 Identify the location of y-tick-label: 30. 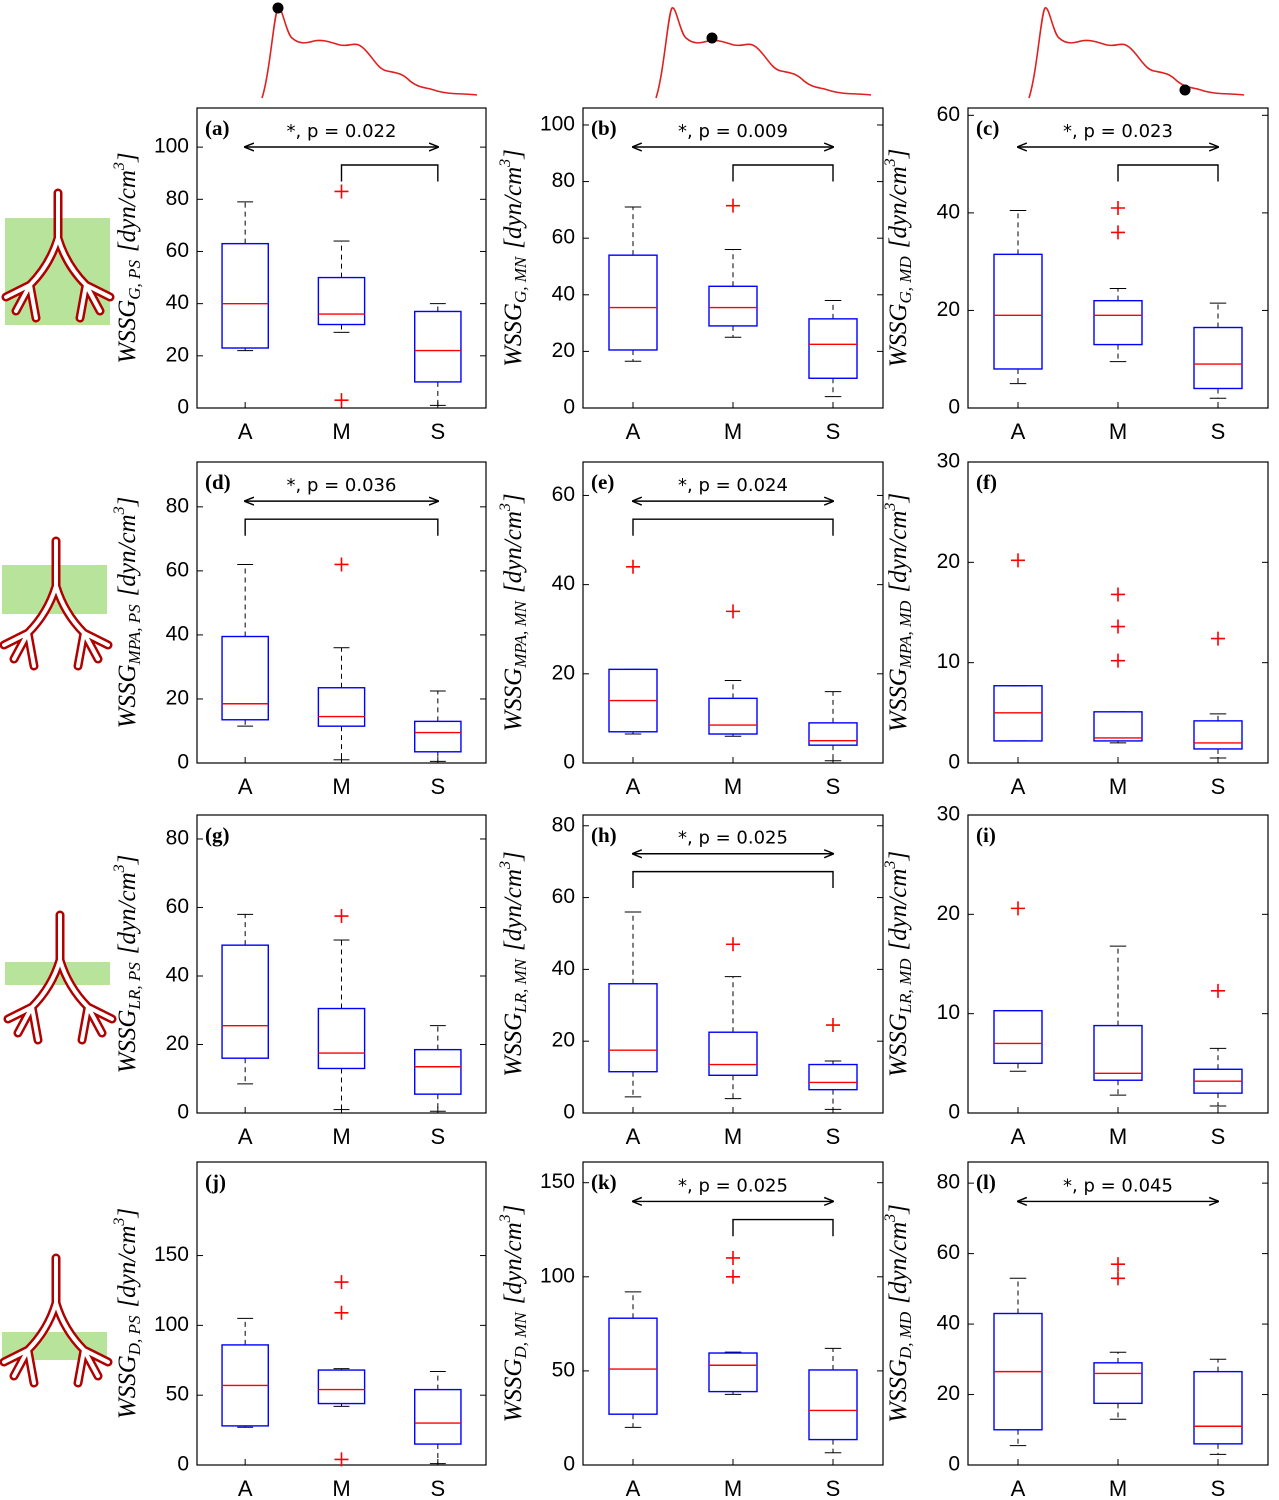
(948, 461).